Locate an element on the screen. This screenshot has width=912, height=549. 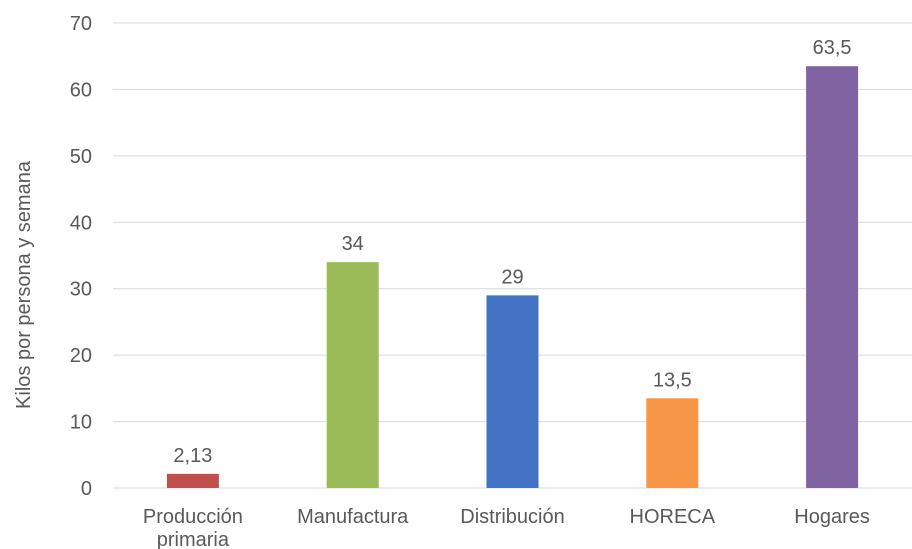
y-tick-label: 40 is located at coordinates (81, 223).